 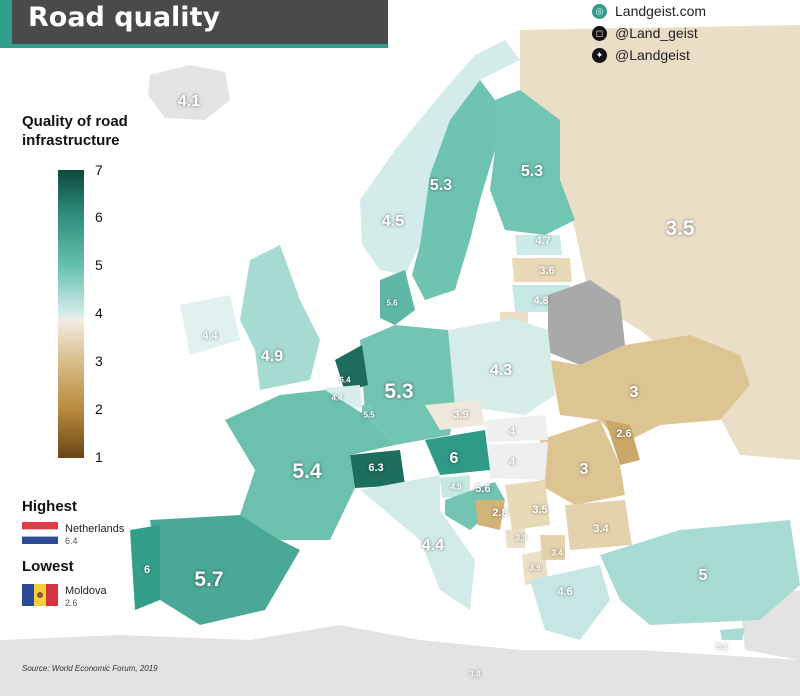 I want to click on spain-shape, so click(x=225, y=570).